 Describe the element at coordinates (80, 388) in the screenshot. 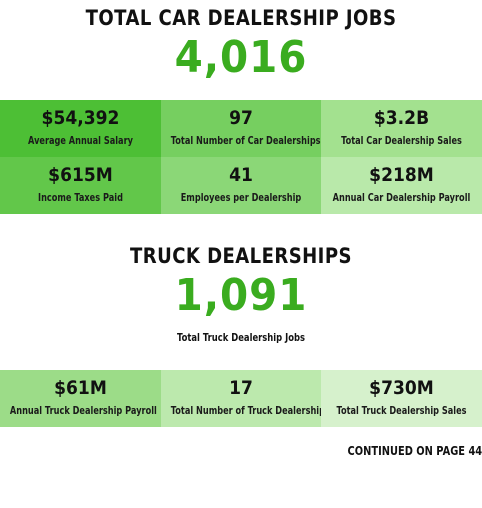

I see `stat-value: $61M` at that location.